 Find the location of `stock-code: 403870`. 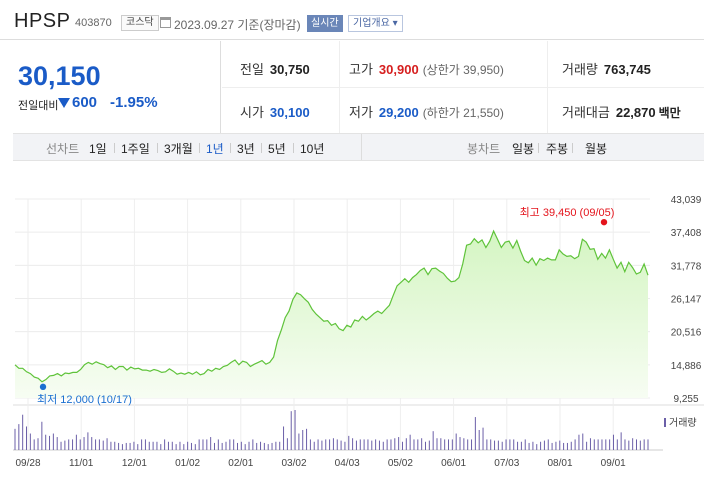

stock-code: 403870 is located at coordinates (93, 23).